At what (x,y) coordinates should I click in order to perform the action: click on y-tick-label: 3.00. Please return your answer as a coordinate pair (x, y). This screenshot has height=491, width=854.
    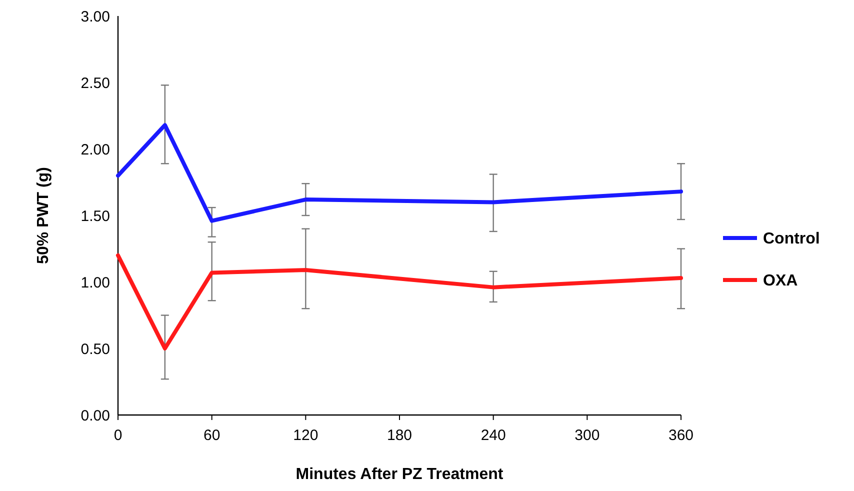
    Looking at the image, I should click on (95, 17).